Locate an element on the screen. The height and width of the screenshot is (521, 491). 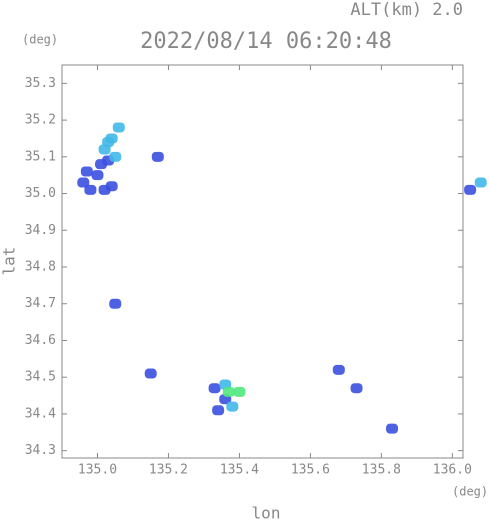
x-axis-label: lon is located at coordinates (266, 512).